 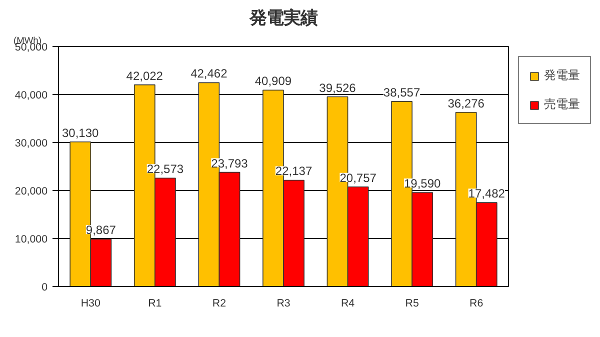 What do you see at coordinates (31, 192) in the screenshot?
I see `y-tick-label: 20,000` at bounding box center [31, 192].